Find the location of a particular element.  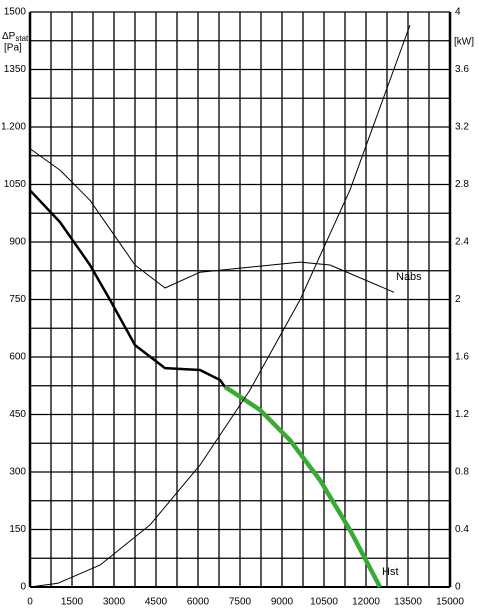

y-tick-label: 750 is located at coordinates (17, 299).